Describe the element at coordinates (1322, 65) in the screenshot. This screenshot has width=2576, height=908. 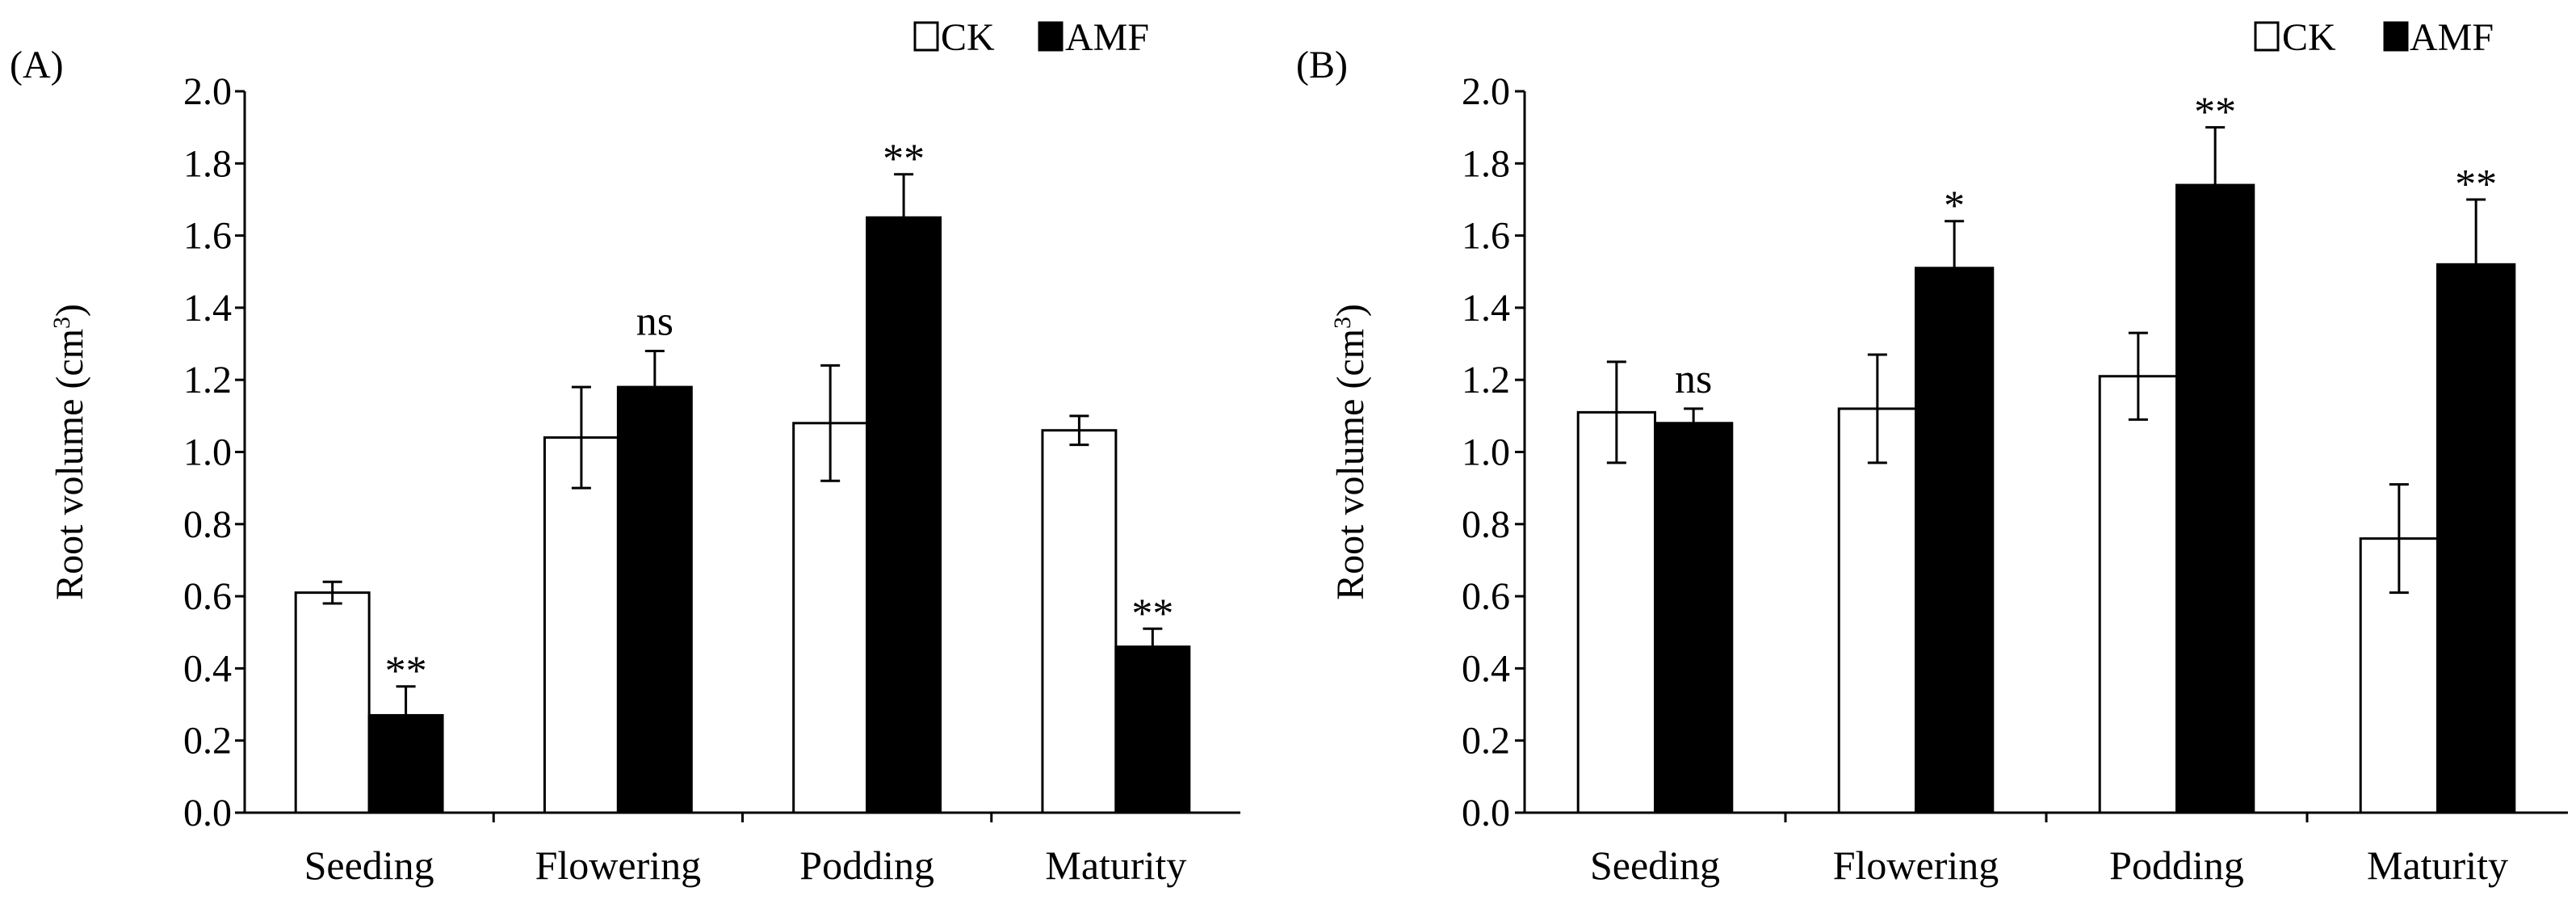
I see `panel-label: (B)` at that location.